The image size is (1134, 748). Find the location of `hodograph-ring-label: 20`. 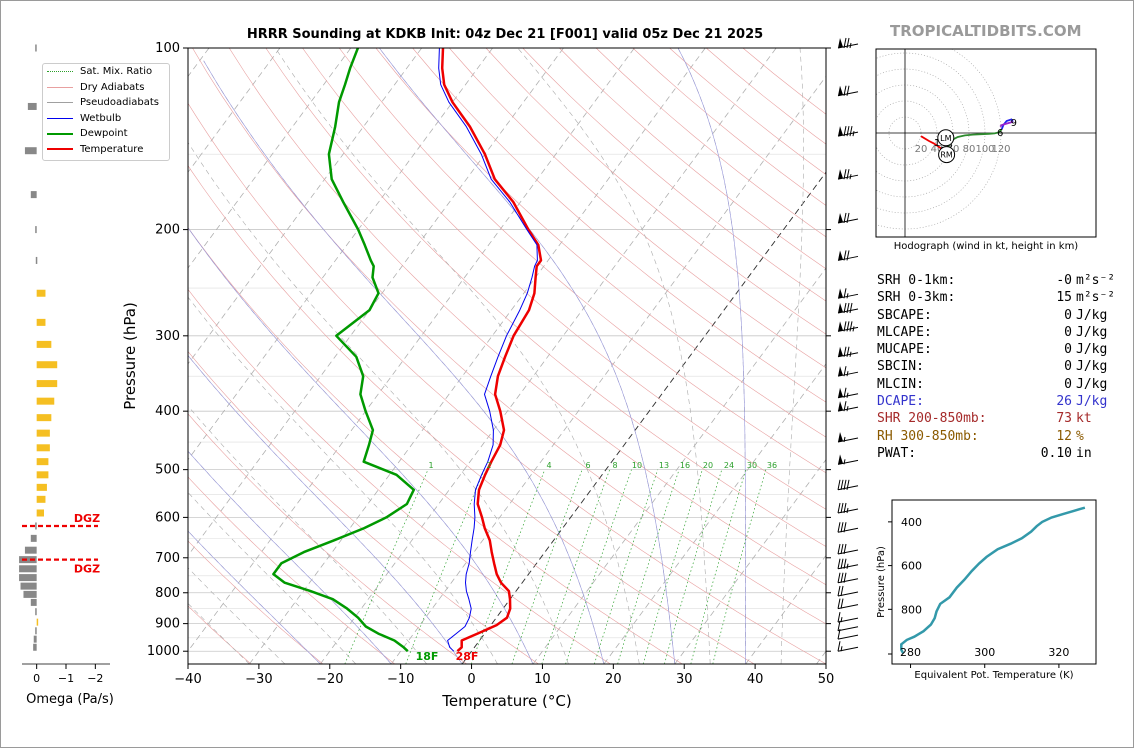

hodograph-ring-label: 20 is located at coordinates (921, 149).